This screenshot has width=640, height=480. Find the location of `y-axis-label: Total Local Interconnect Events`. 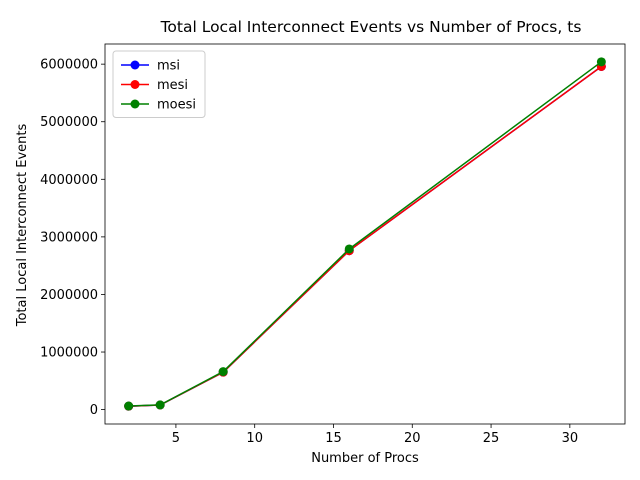

y-axis-label: Total Local Interconnect Events is located at coordinates (22, 226).